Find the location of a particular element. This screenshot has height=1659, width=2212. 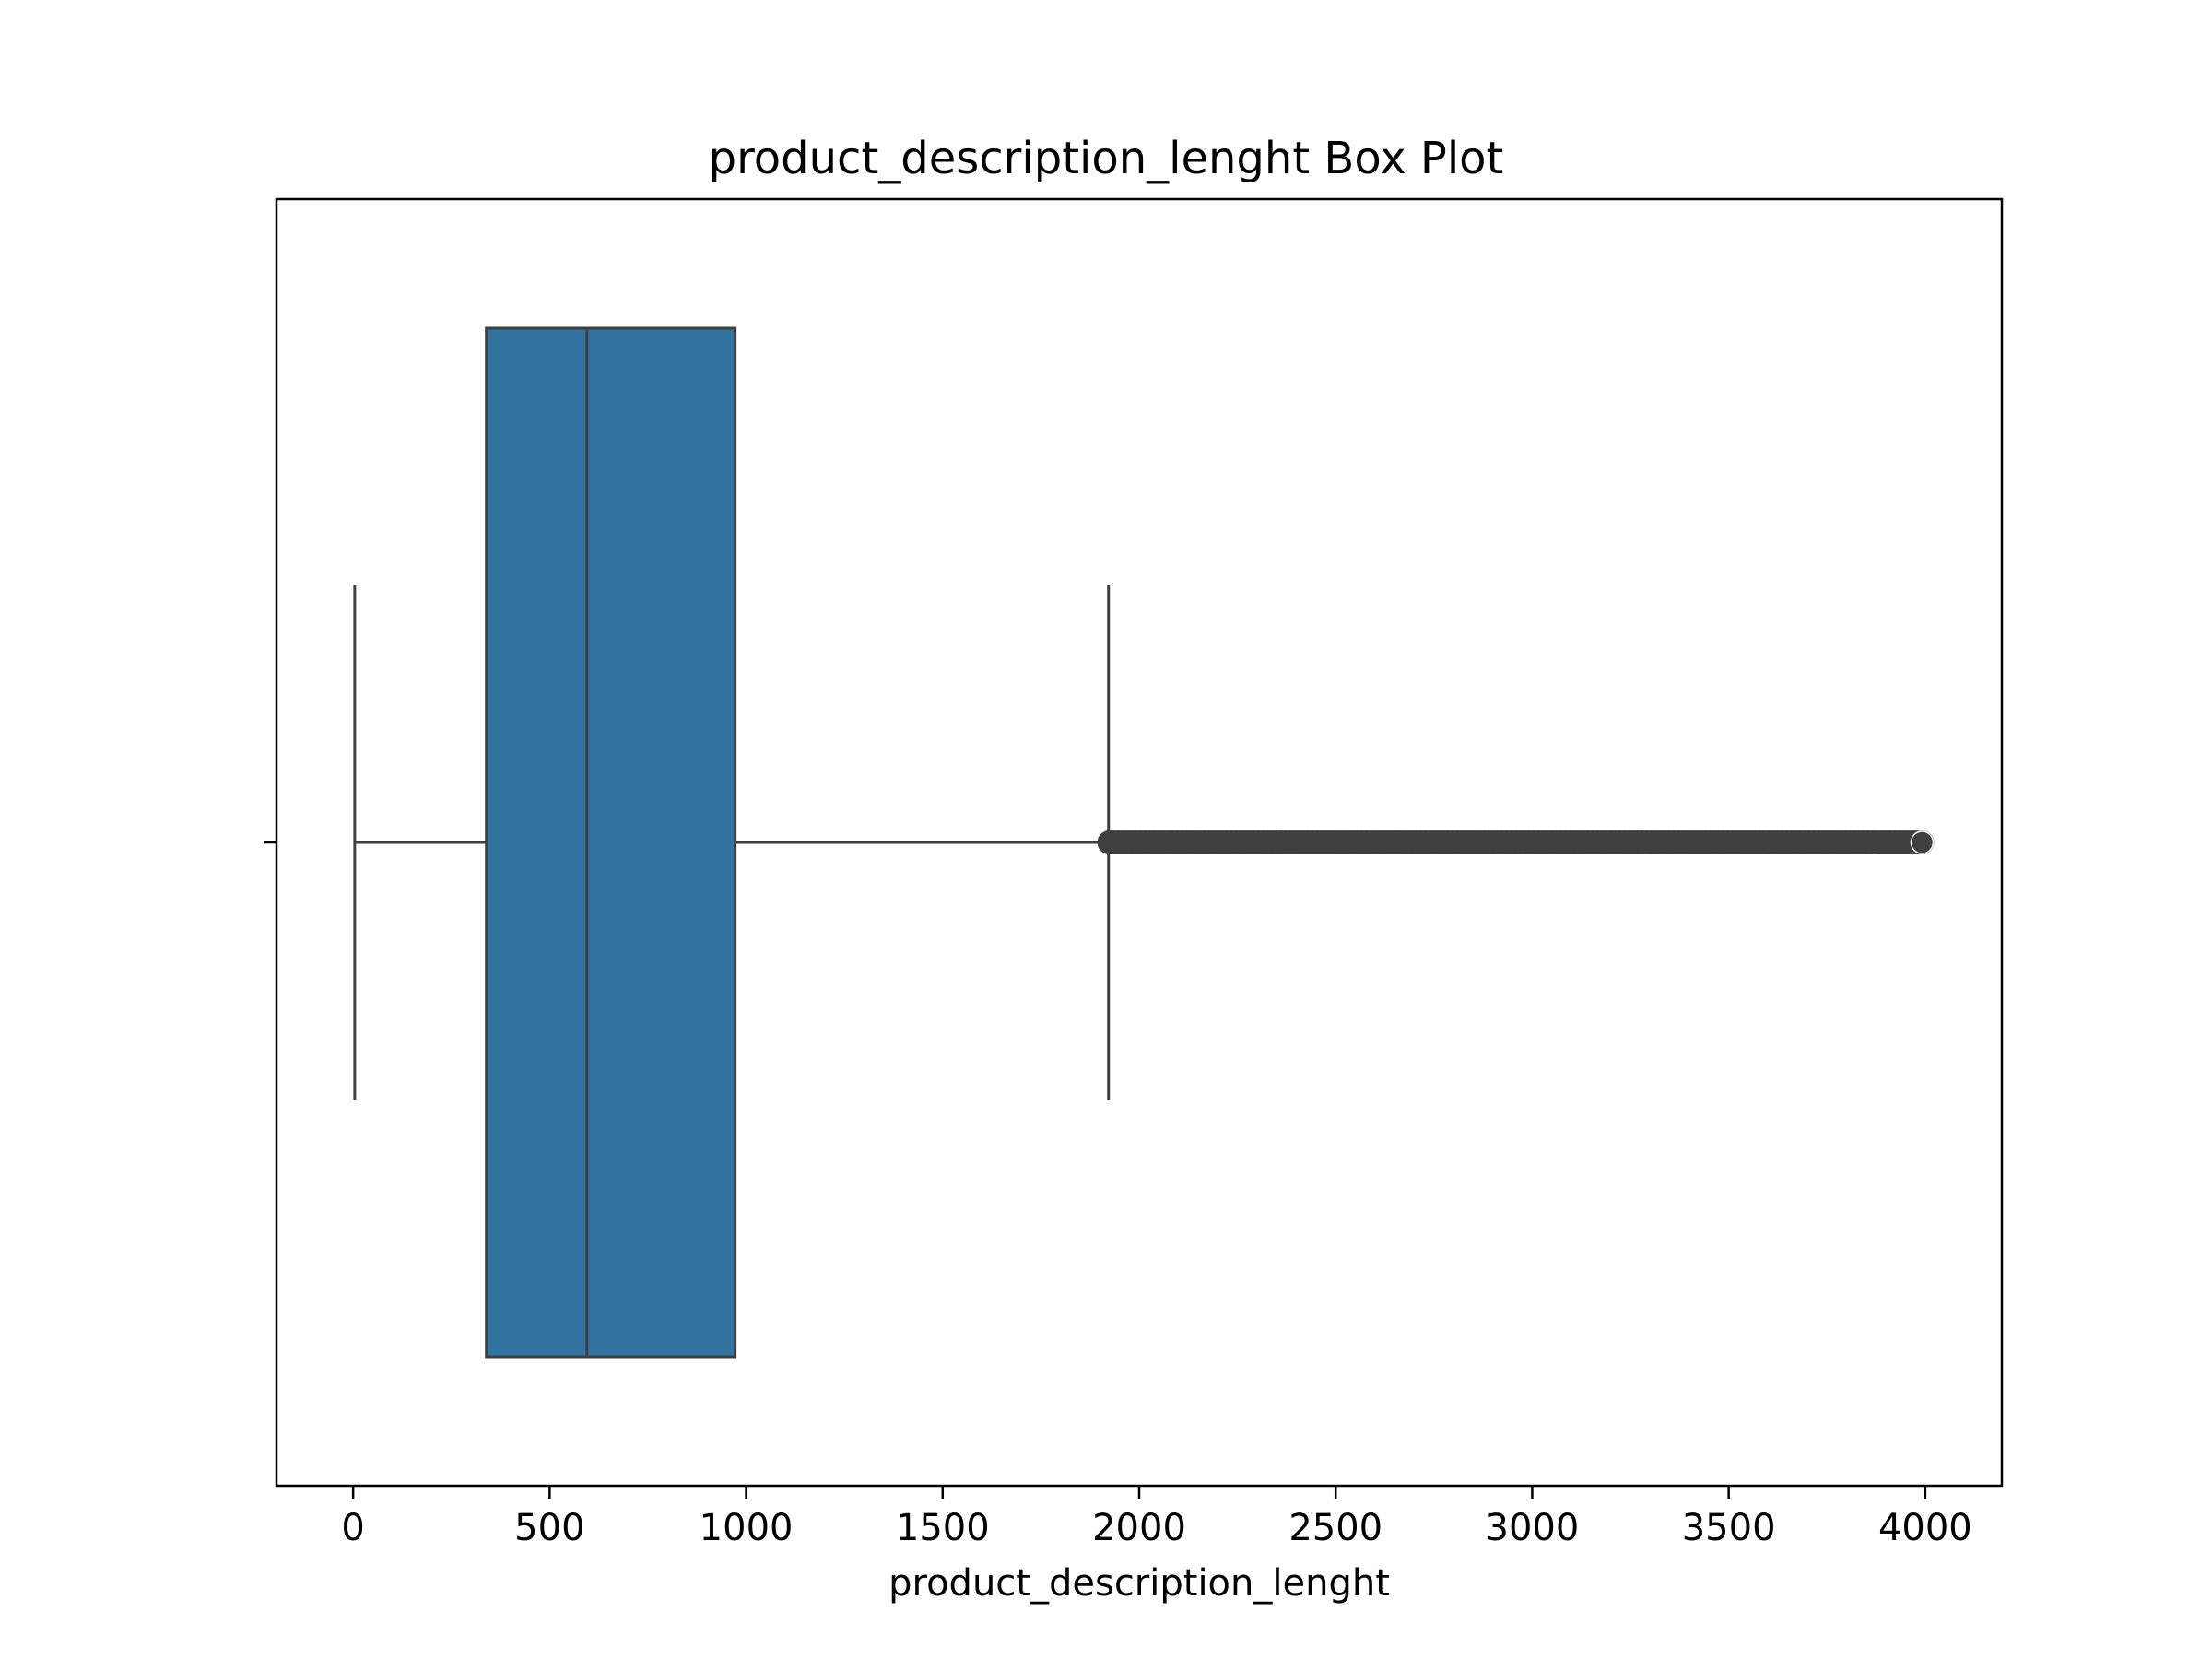

outlier-point is located at coordinates (1922, 842).